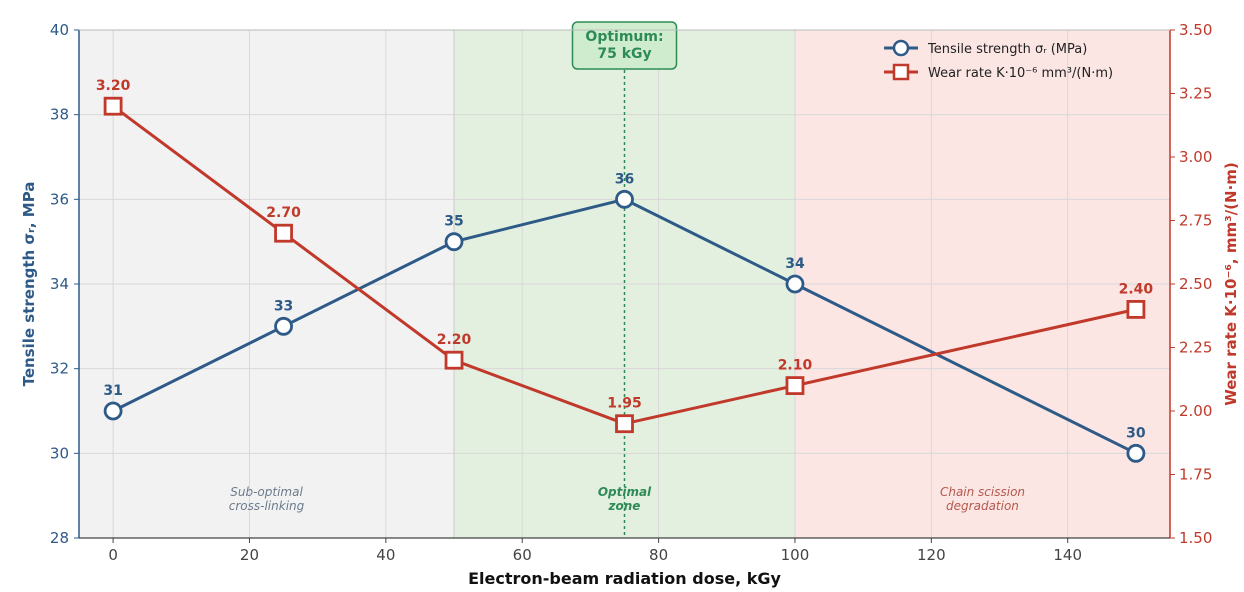 The width and height of the screenshot is (1244, 592). What do you see at coordinates (59, 30) in the screenshot?
I see `y-left-tick-label: 40` at bounding box center [59, 30].